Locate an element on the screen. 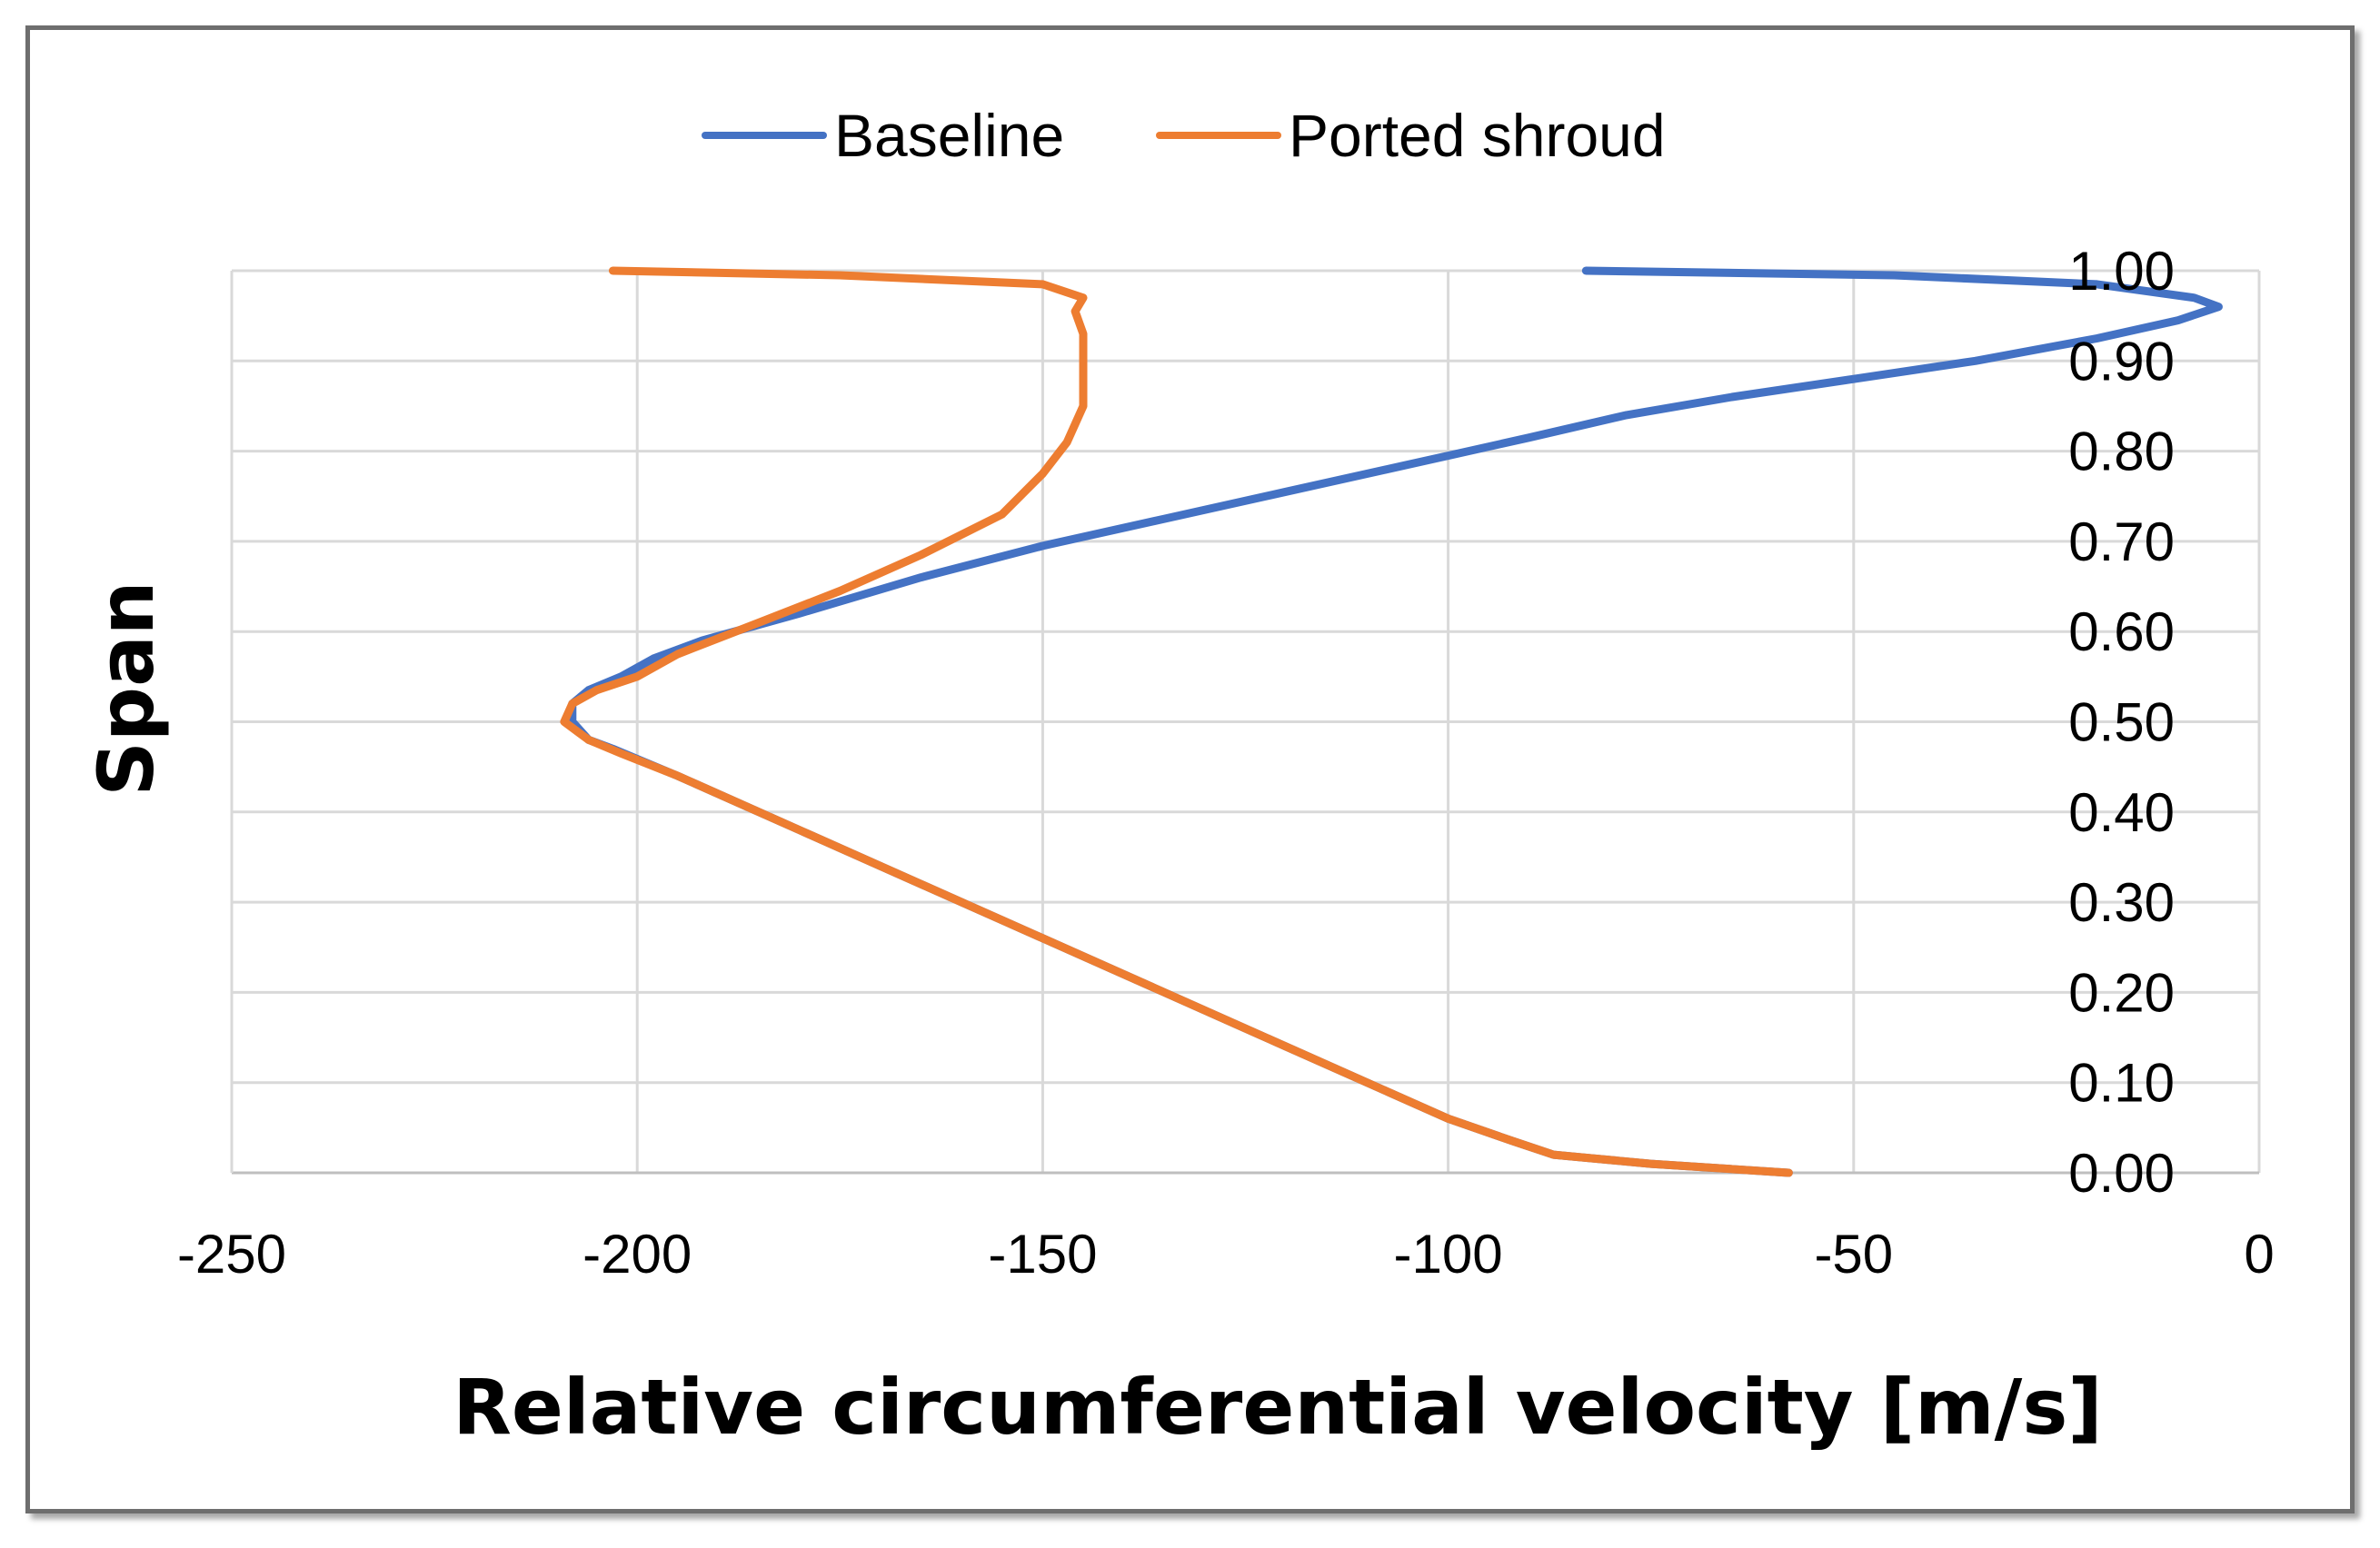 The image size is (2380, 1548). x-tick-label: -200 is located at coordinates (637, 1254).